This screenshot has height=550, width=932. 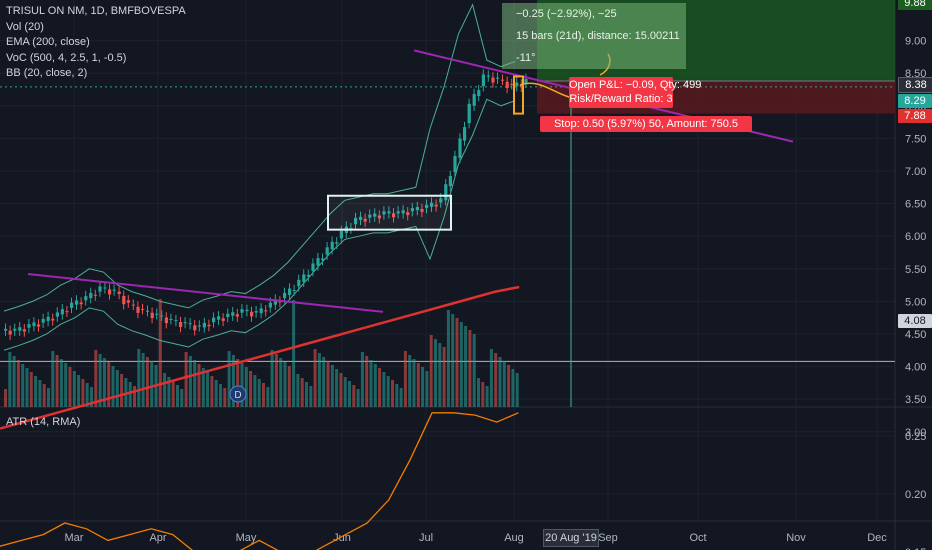 What do you see at coordinates (261, 353) in the screenshot?
I see `volume-series` at bounding box center [261, 353].